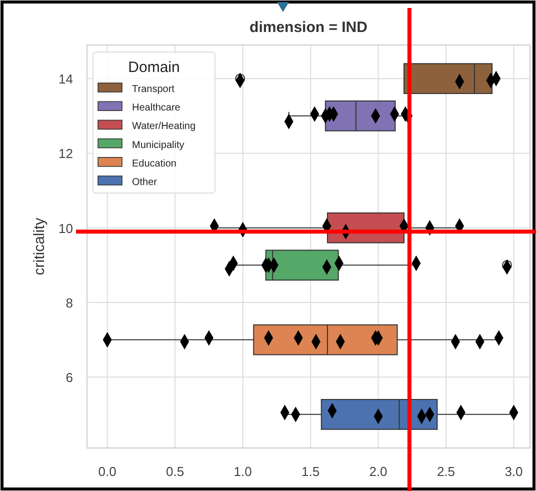  Describe the element at coordinates (65, 154) in the screenshot. I see `y-tick-label: 12` at that location.